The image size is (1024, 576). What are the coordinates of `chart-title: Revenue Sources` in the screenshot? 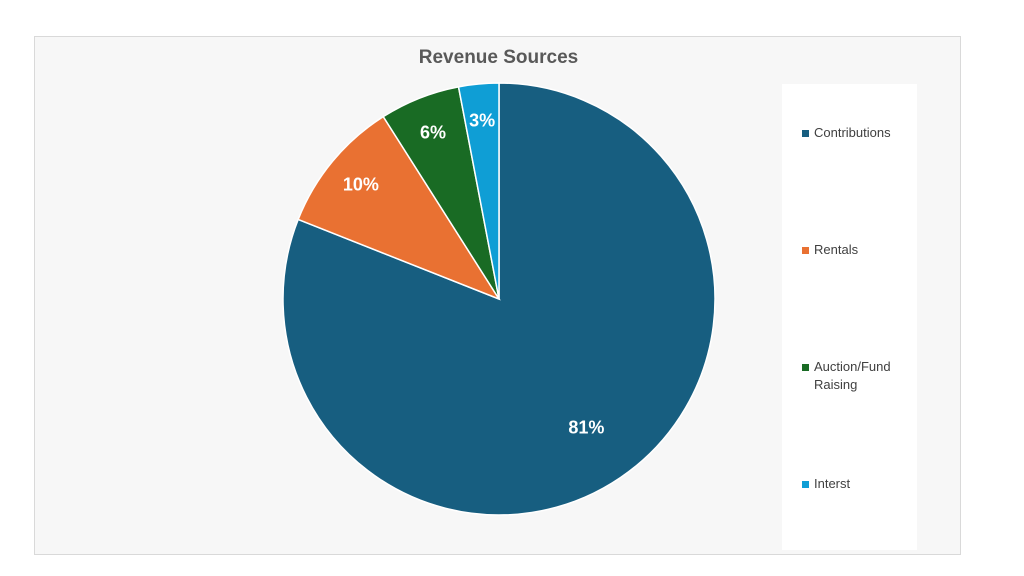 It's located at (498, 57).